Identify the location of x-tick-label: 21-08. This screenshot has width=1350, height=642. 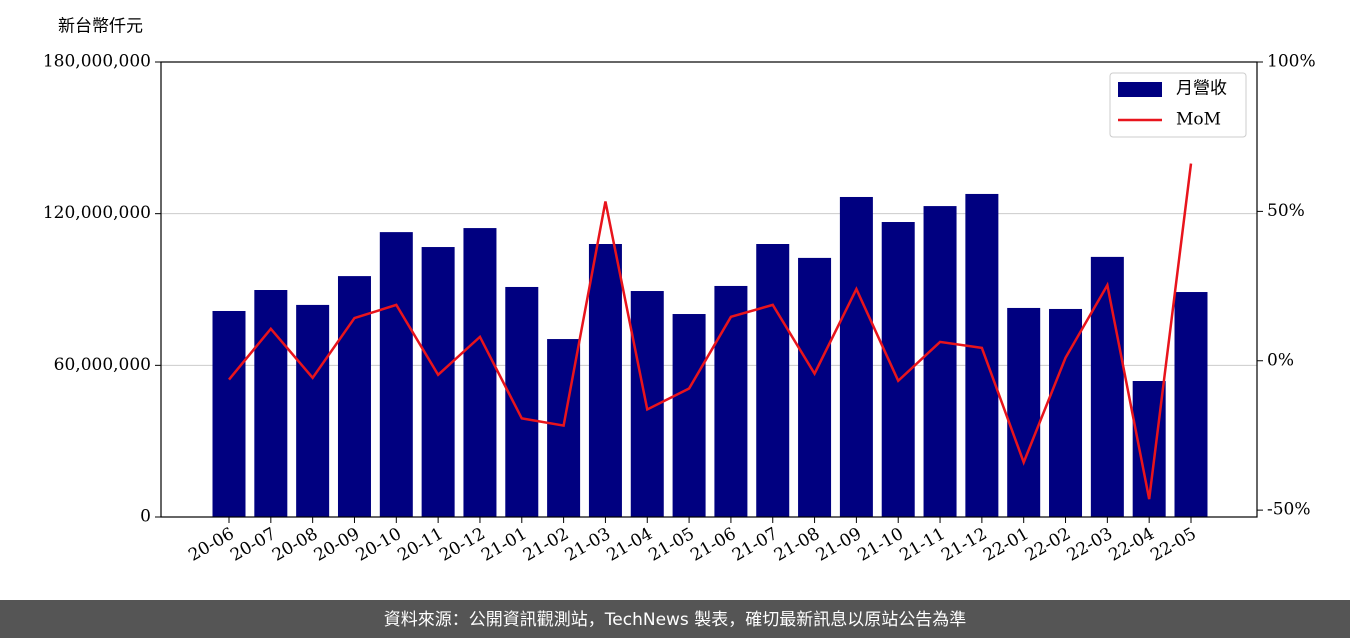
(797, 545).